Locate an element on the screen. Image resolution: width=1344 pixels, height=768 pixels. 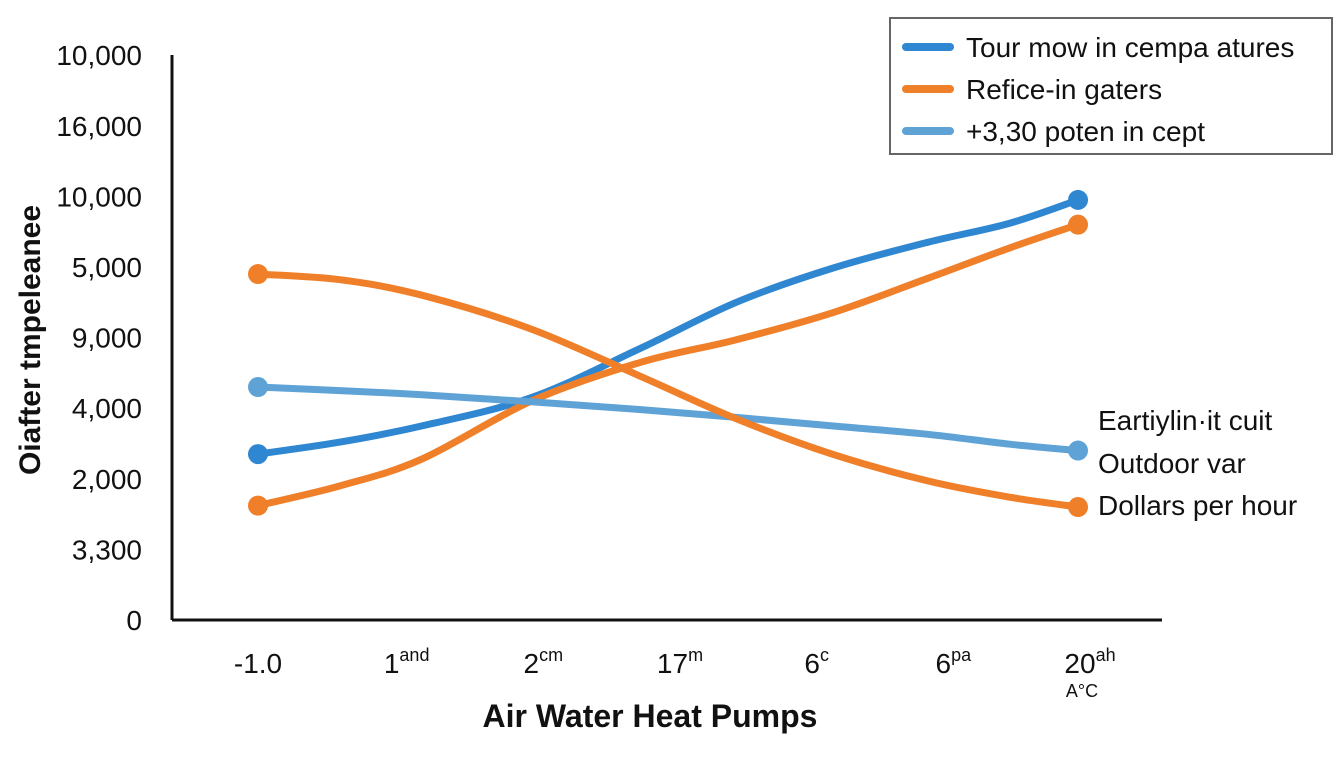
annotation-2: Dollars per hour is located at coordinates (1197, 505).